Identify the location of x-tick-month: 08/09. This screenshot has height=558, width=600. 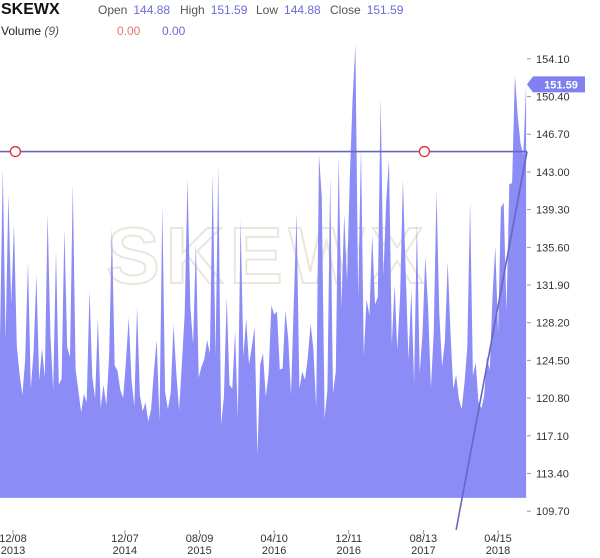
(200, 539).